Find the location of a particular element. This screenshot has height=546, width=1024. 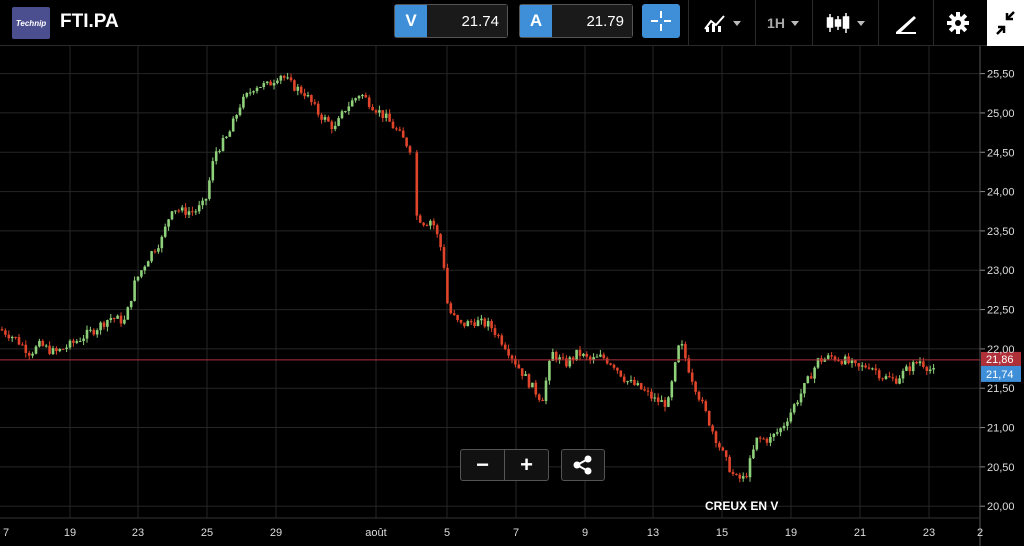

x-tick-label: 19 is located at coordinates (791, 533).